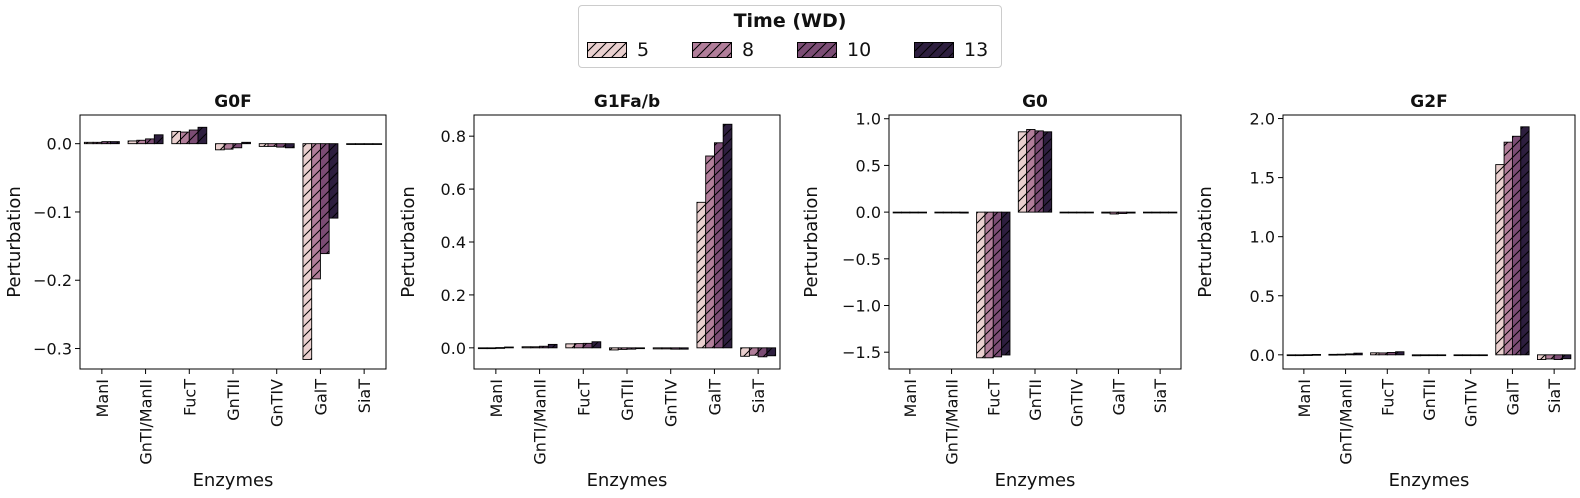 The image size is (1580, 498). What do you see at coordinates (1262, 355) in the screenshot?
I see `y-tick-label: 0.0` at bounding box center [1262, 355].